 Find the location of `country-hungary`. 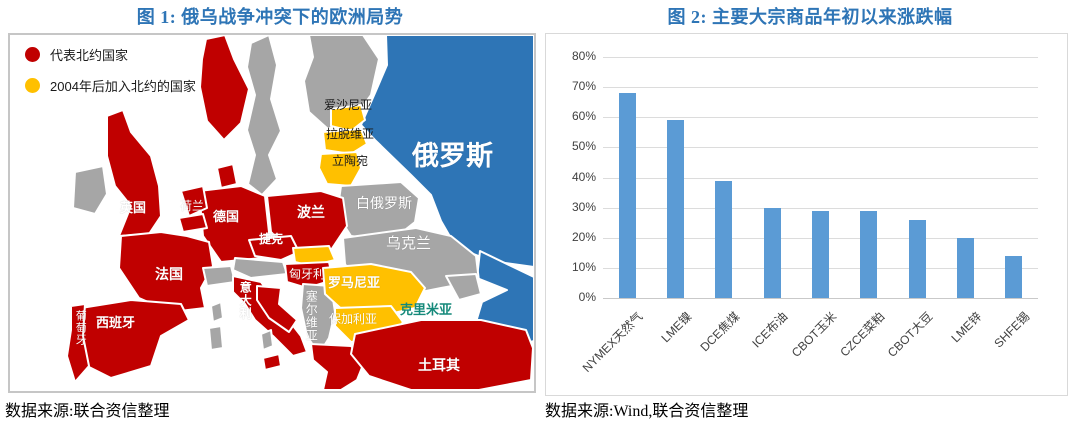

country-hungary is located at coordinates (309, 275).